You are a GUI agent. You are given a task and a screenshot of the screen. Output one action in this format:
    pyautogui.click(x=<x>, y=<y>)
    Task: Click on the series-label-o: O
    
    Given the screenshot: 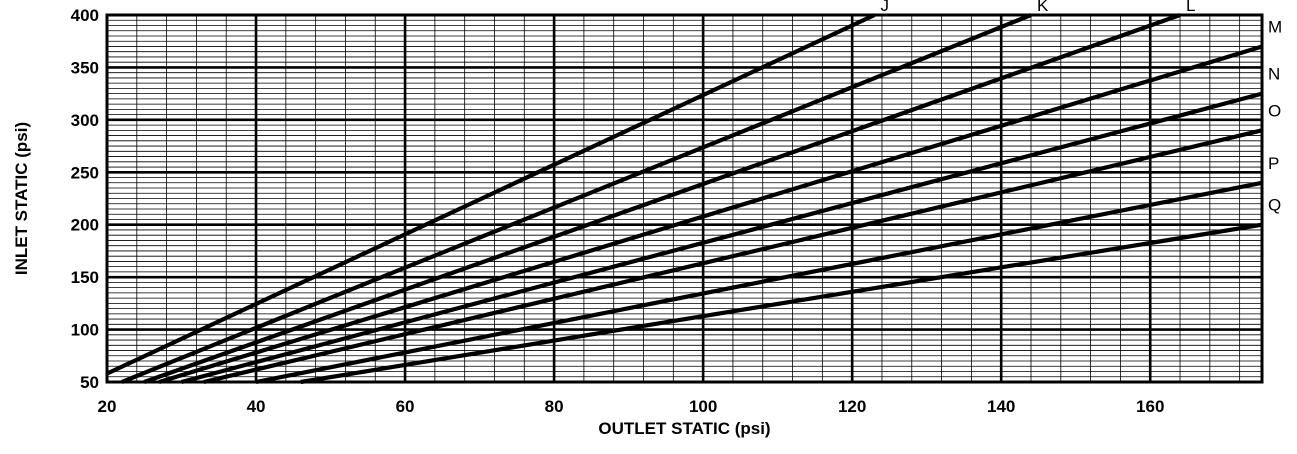 What is the action you would take?
    pyautogui.click(x=1274, y=110)
    